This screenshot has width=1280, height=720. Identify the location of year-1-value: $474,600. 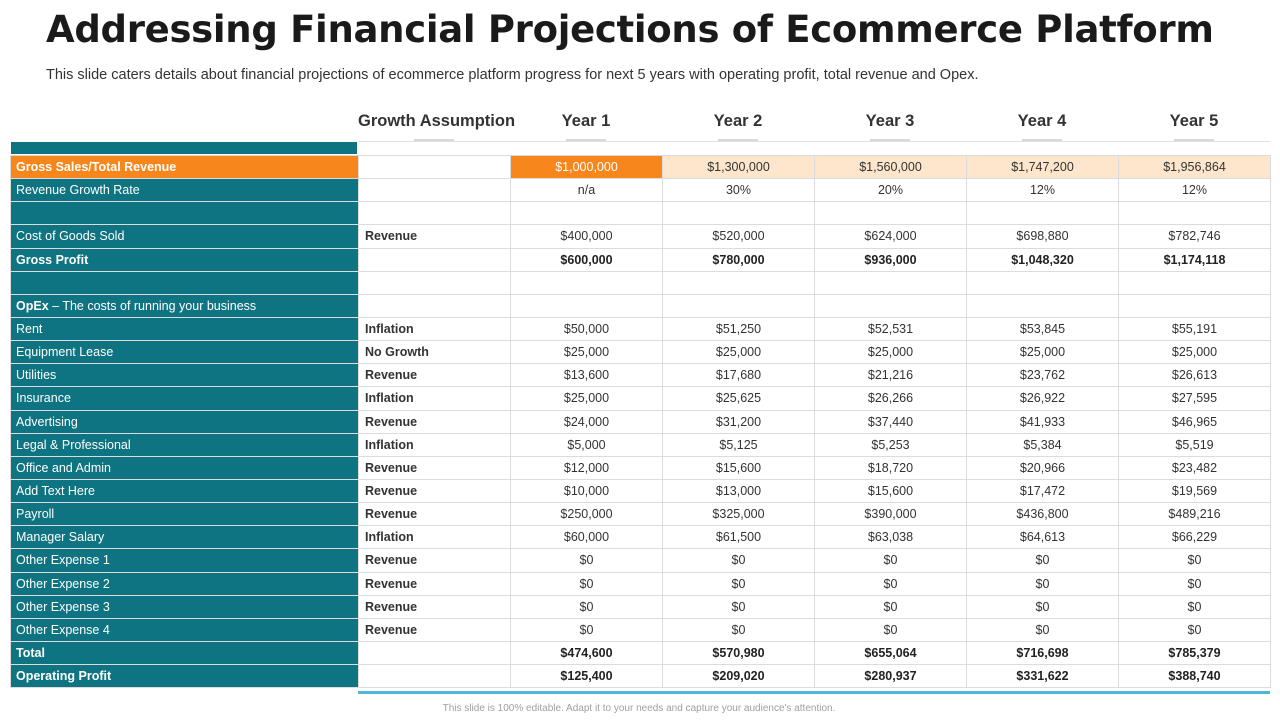
(586, 653).